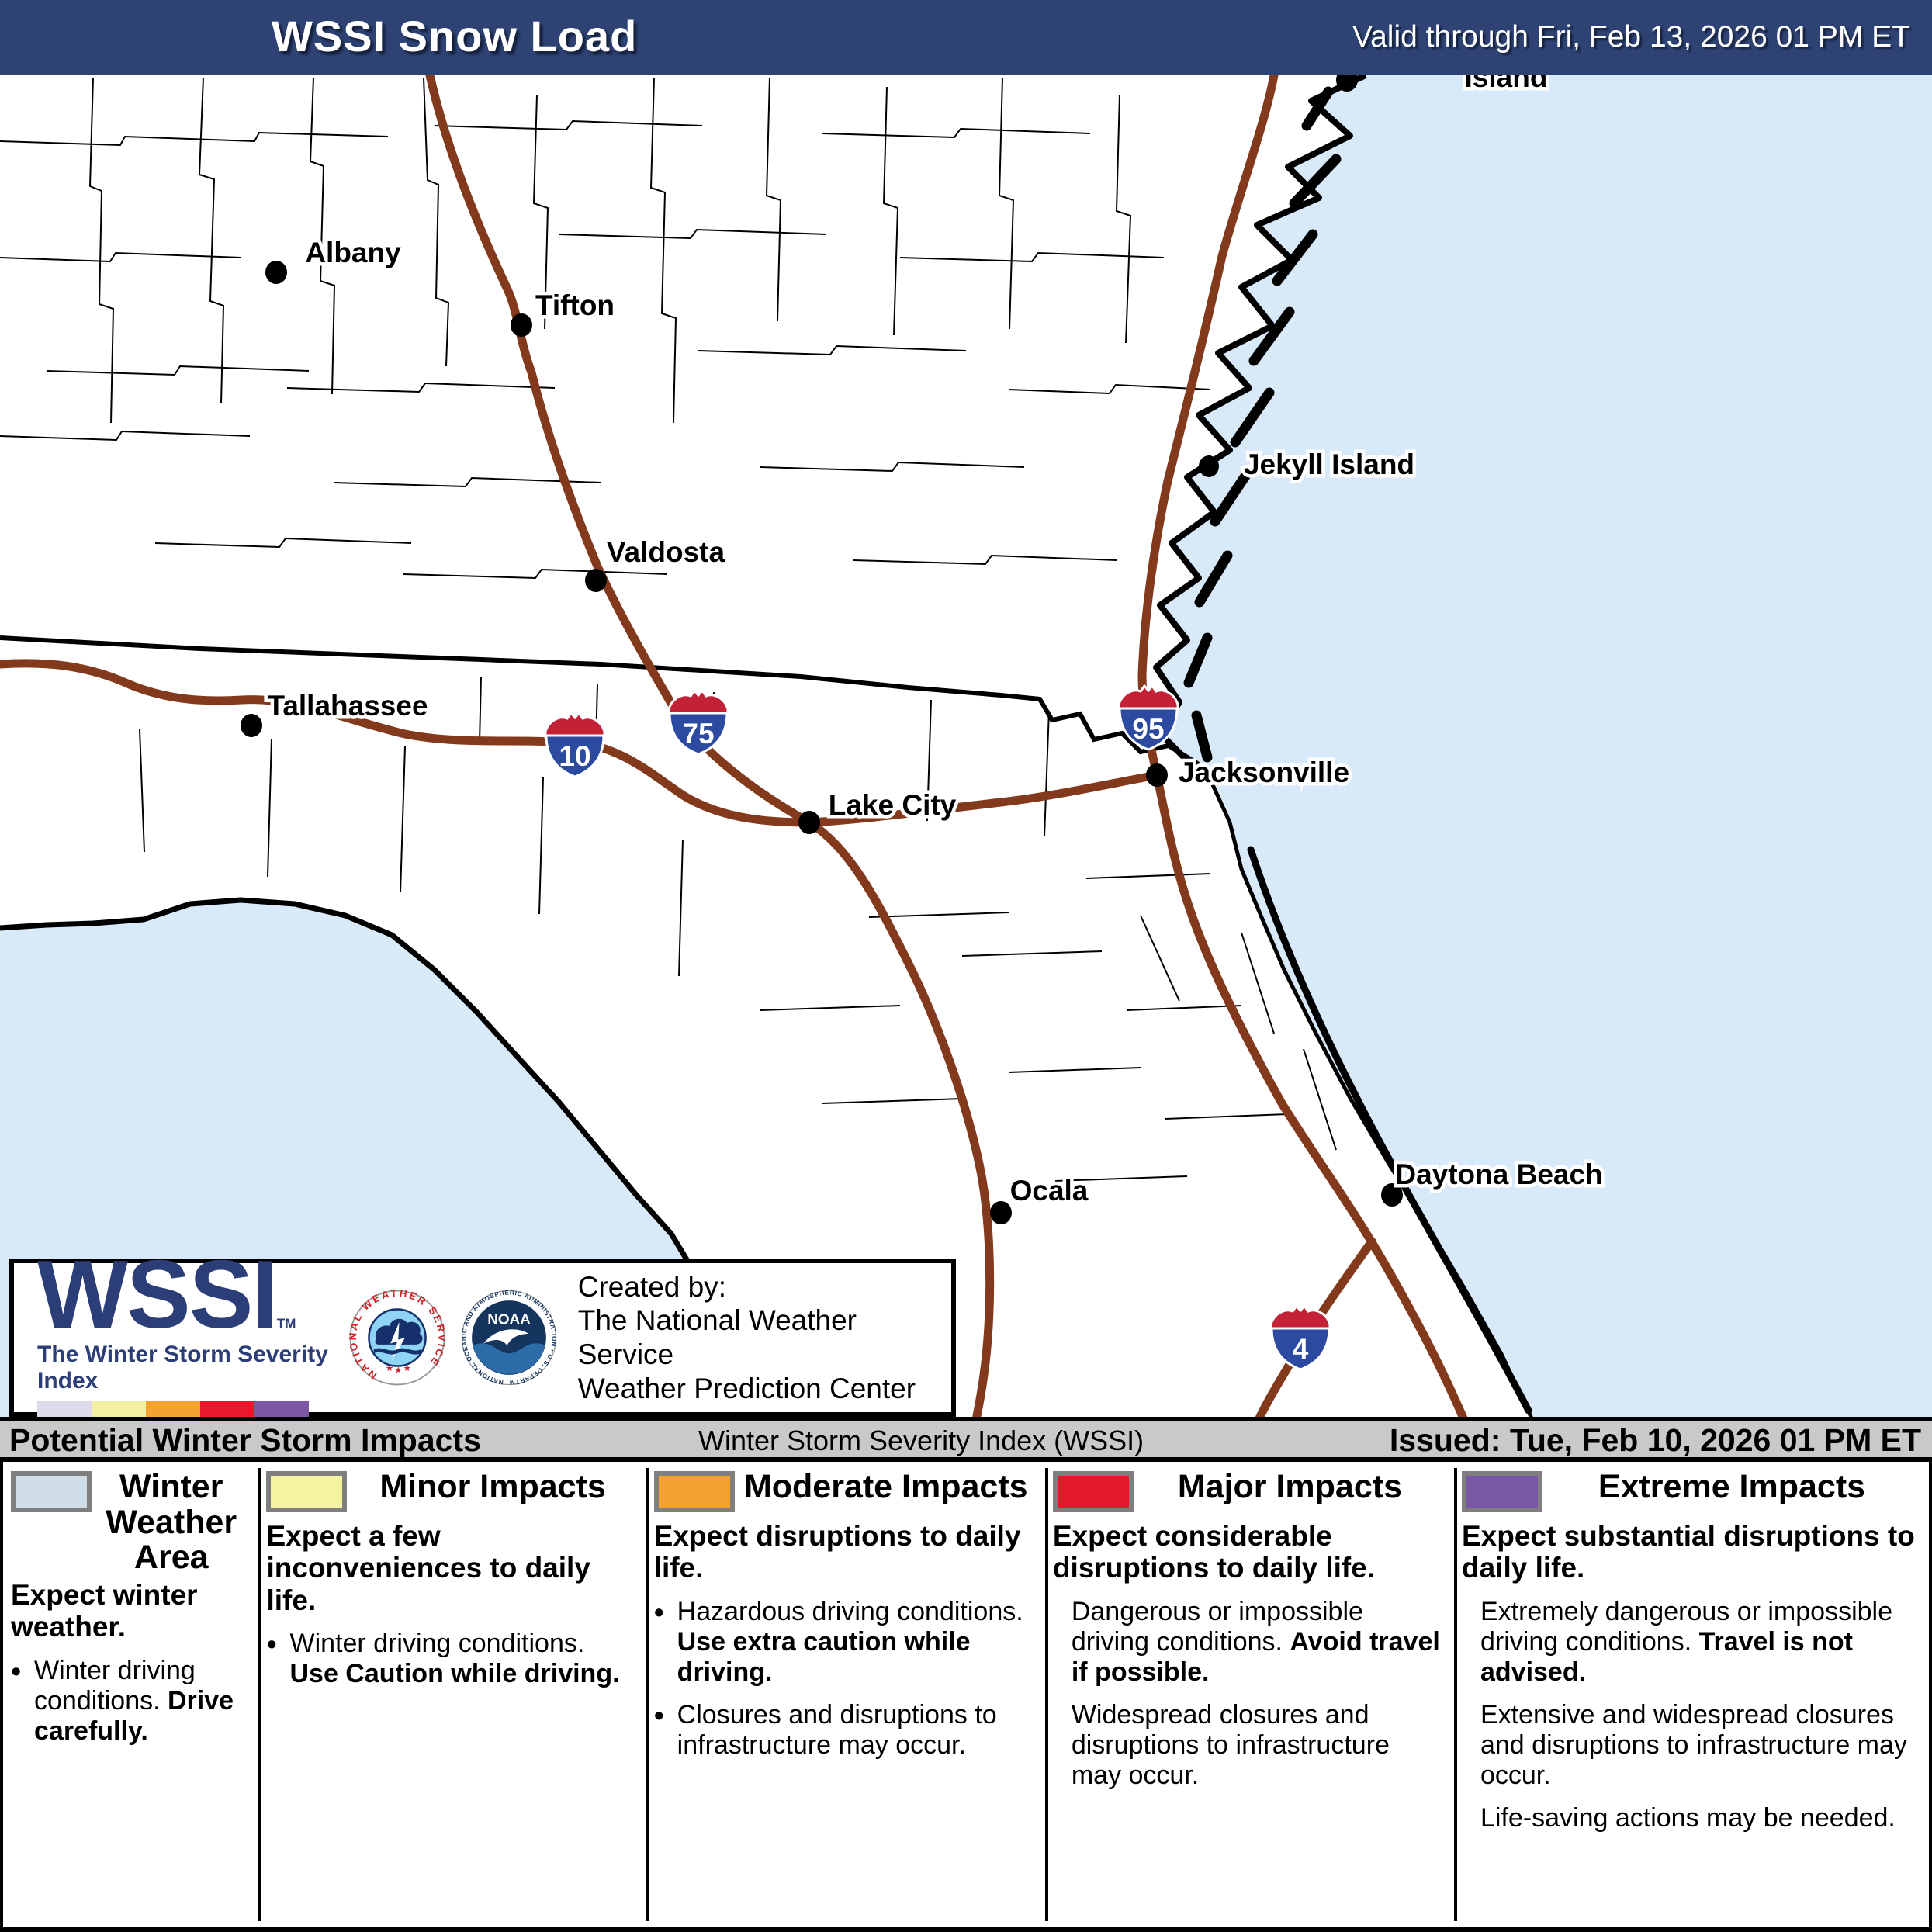 The height and width of the screenshot is (1932, 1932). I want to click on city-dot-tallahassee, so click(251, 725).